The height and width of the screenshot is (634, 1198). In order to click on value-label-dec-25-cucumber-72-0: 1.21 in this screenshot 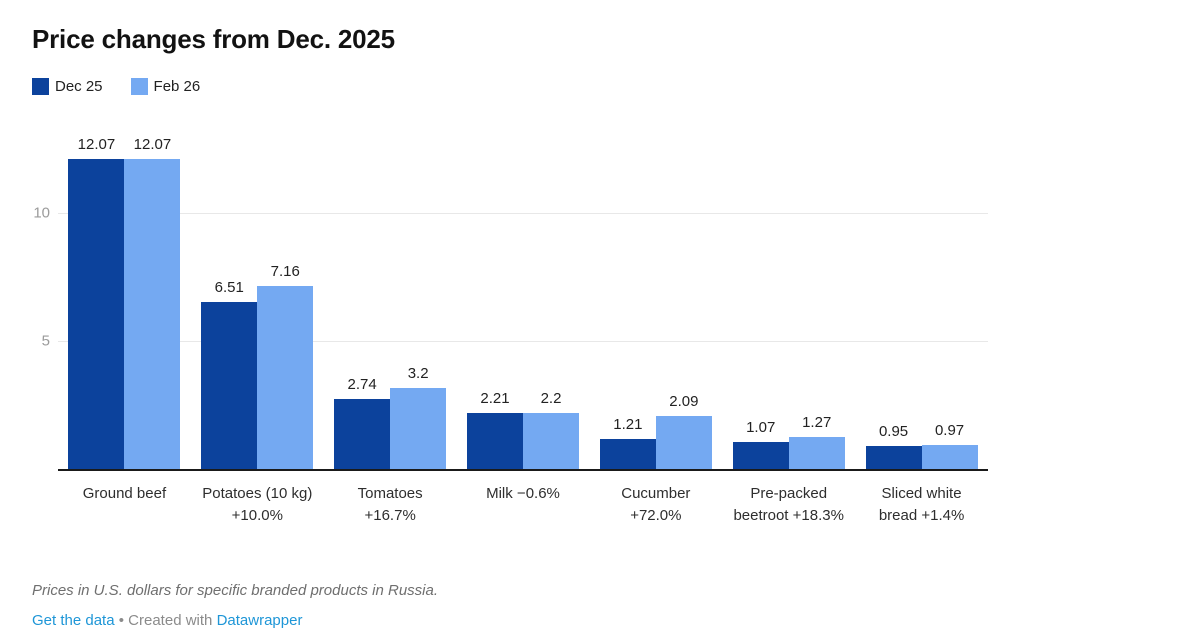, I will do `click(628, 424)`.